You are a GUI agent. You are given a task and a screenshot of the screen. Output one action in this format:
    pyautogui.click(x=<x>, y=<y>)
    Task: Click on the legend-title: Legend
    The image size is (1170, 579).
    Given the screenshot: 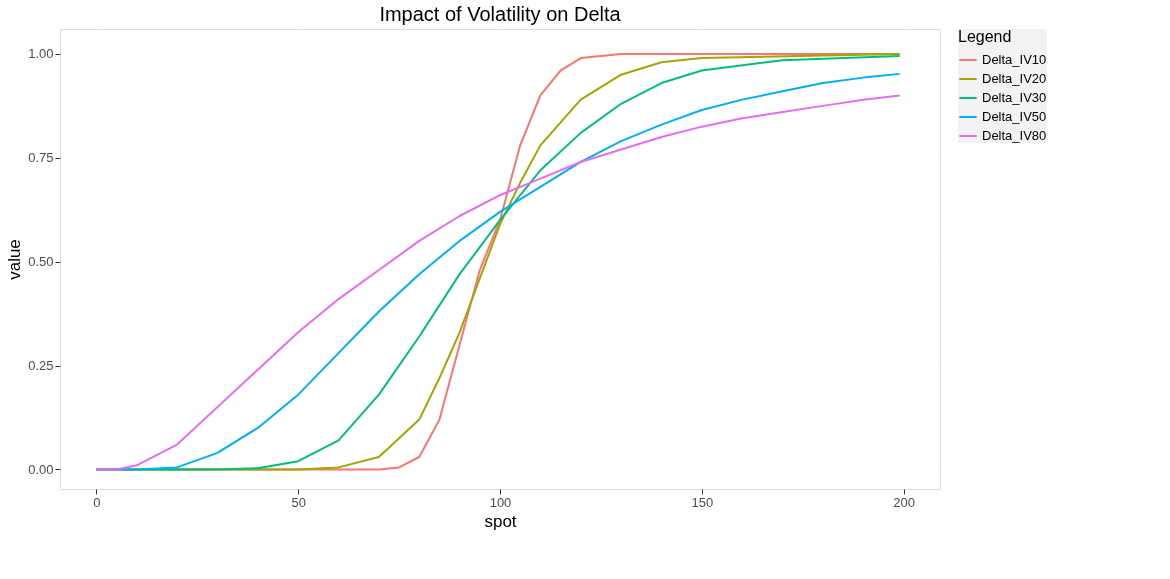 What is the action you would take?
    pyautogui.click(x=985, y=36)
    